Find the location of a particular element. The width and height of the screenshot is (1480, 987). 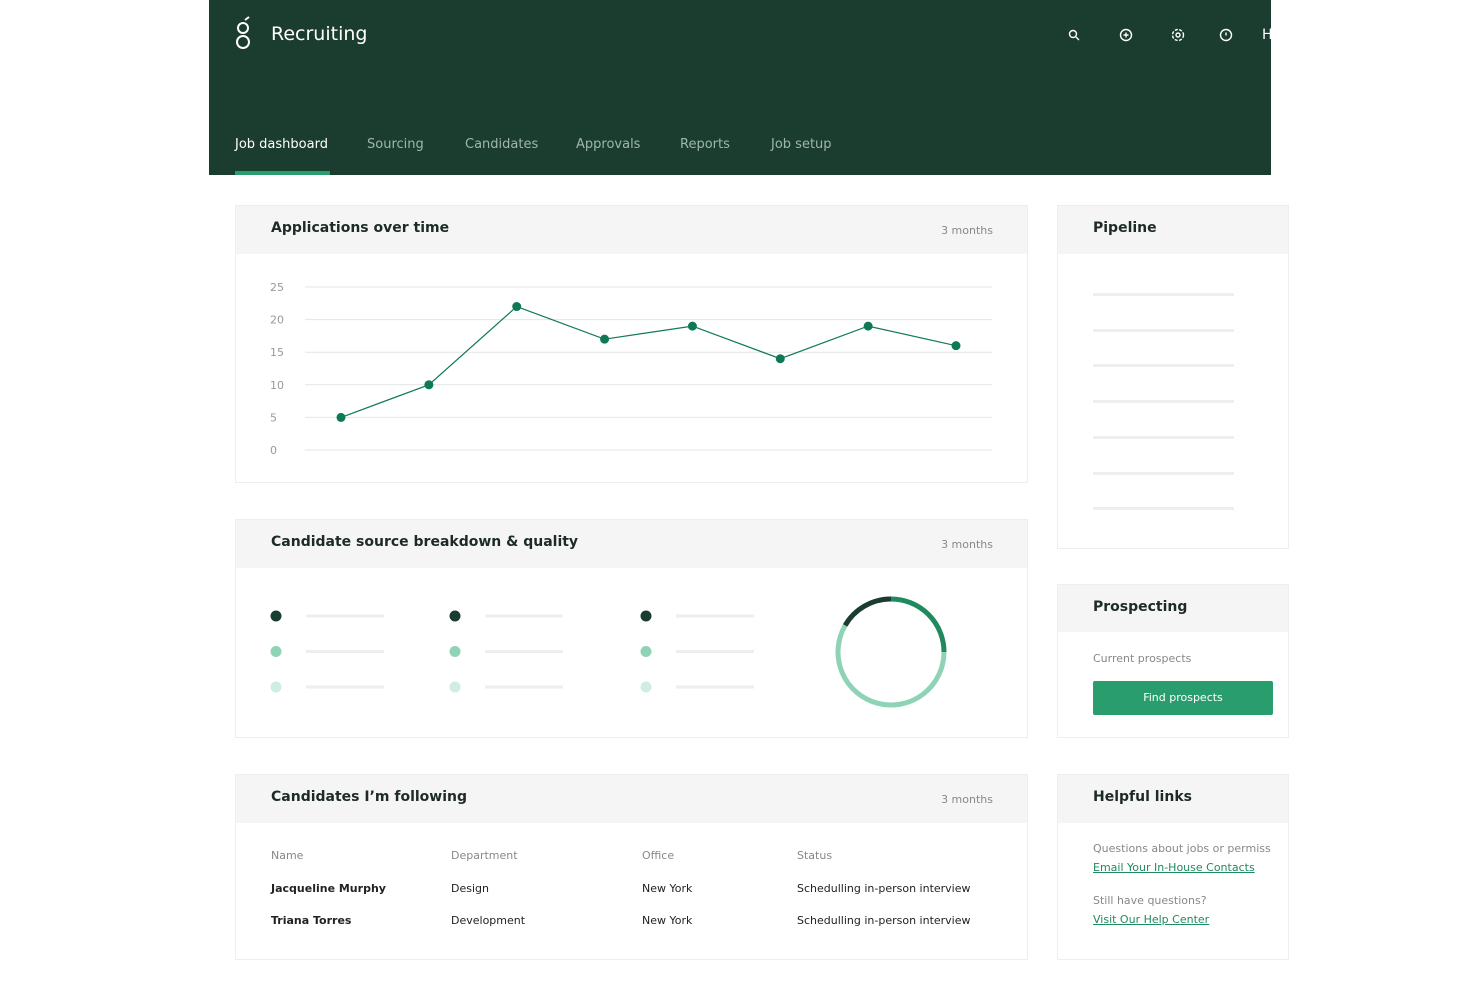

nav-tab: Candidates is located at coordinates (502, 144).